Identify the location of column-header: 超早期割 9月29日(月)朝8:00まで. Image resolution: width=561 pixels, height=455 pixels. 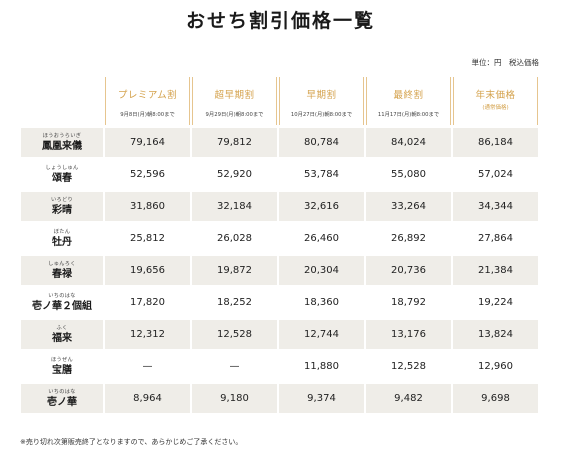
(234, 101).